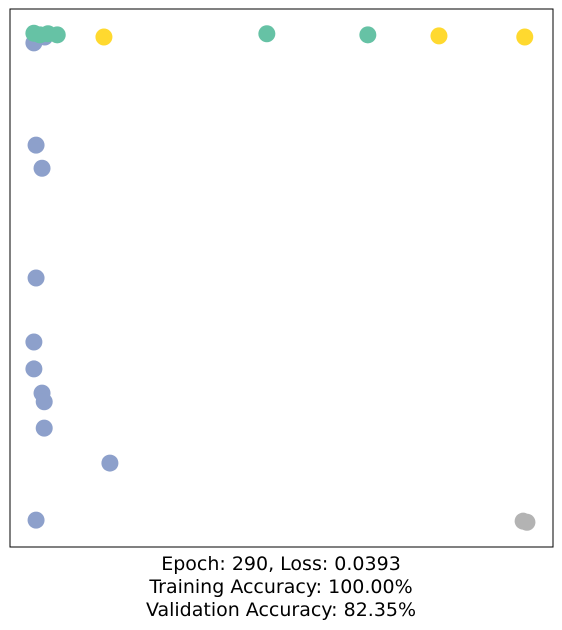  Describe the element at coordinates (281, 610) in the screenshot. I see `caption-line: Validation Accuracy: 82.35%` at that location.